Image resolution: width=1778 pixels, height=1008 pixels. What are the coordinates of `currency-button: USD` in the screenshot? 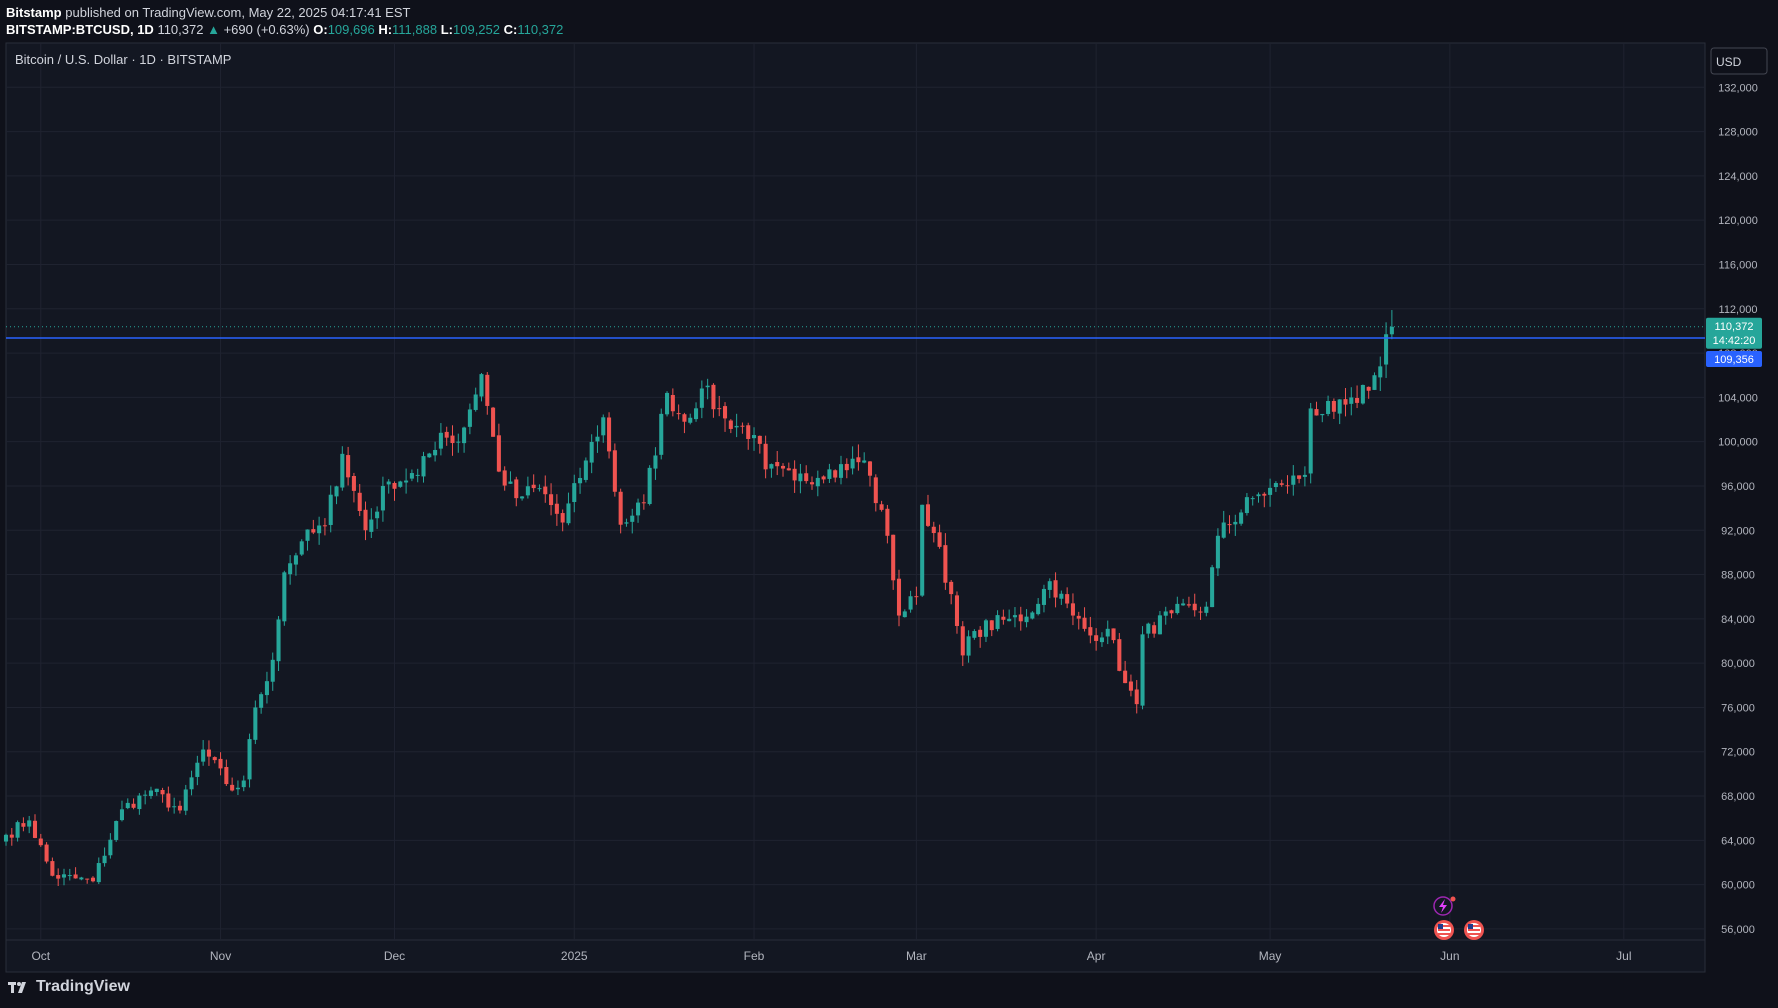 It's located at (1739, 61).